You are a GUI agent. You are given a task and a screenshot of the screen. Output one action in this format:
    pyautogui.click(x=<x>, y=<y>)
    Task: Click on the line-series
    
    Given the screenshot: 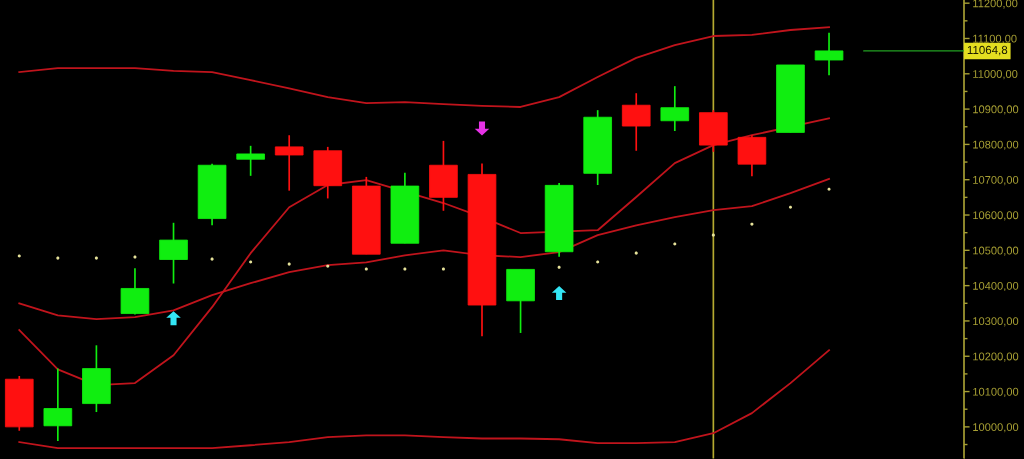 What is the action you would take?
    pyautogui.click(x=424, y=67)
    